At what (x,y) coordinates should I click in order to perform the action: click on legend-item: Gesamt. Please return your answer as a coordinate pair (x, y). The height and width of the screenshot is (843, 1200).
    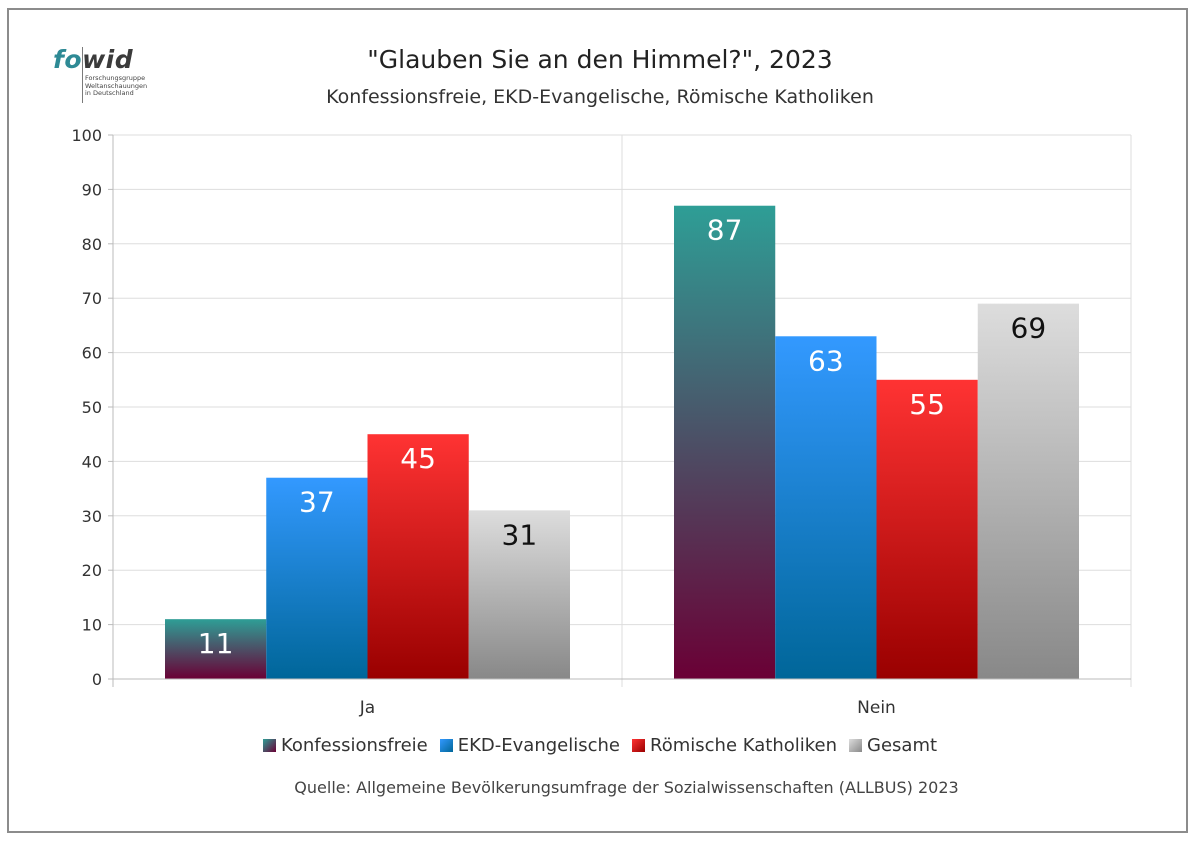
    Looking at the image, I should click on (893, 745).